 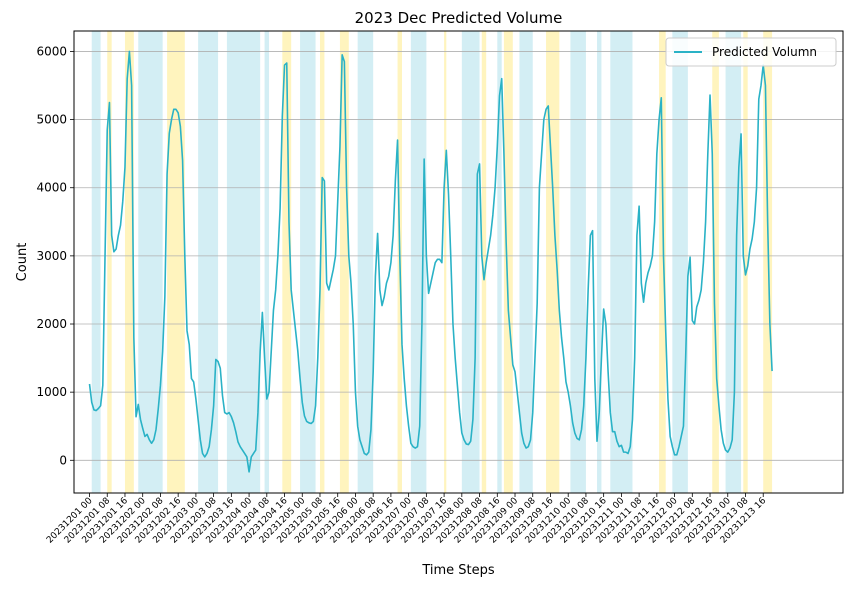 I want to click on y-tick-label: 5000, so click(x=51, y=120).